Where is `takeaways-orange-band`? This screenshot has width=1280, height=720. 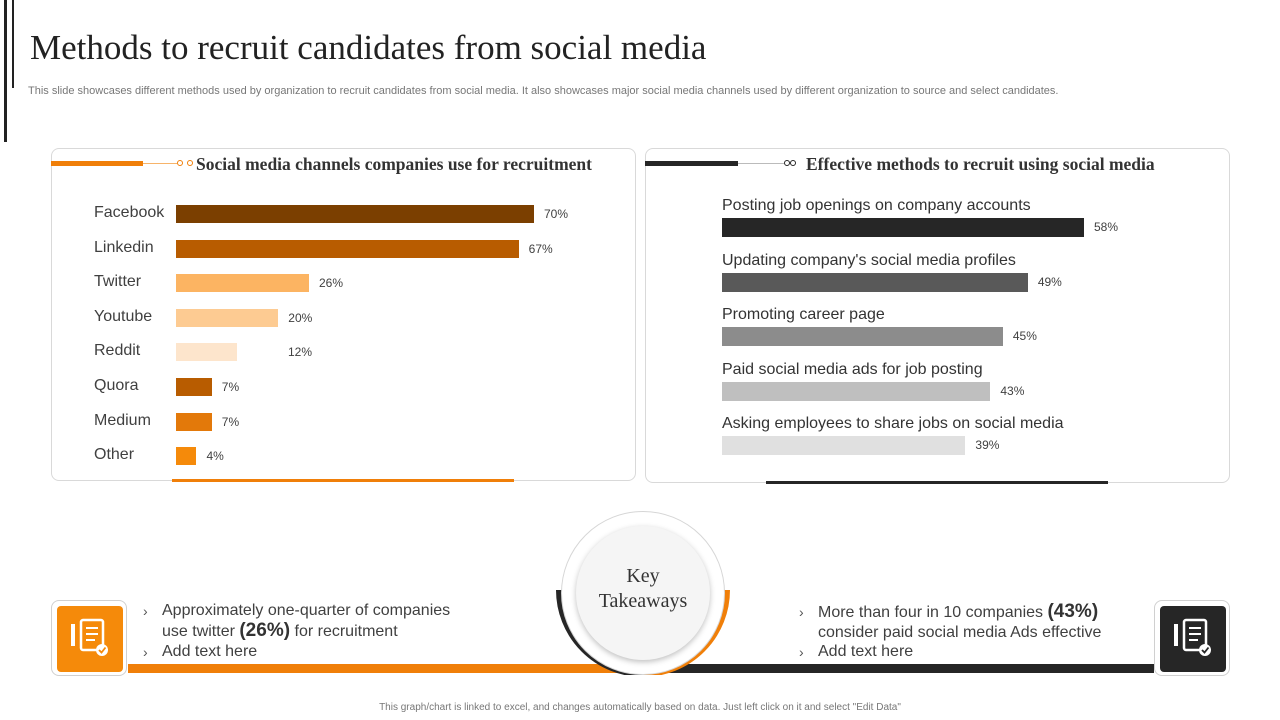
takeaways-orange-band is located at coordinates (385, 668).